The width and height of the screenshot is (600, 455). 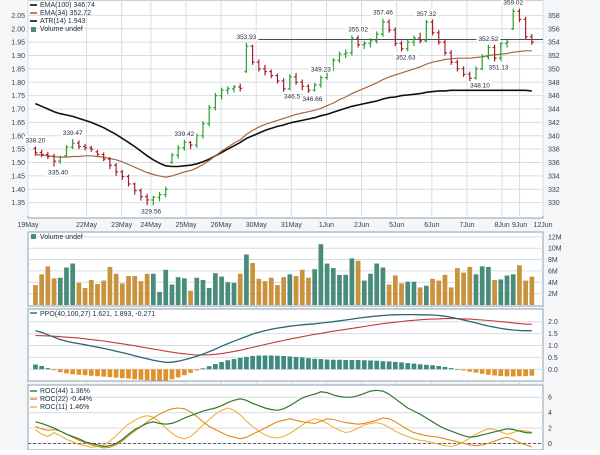 What do you see at coordinates (383, 13) in the screenshot?
I see `price-annotation: 357.46` at bounding box center [383, 13].